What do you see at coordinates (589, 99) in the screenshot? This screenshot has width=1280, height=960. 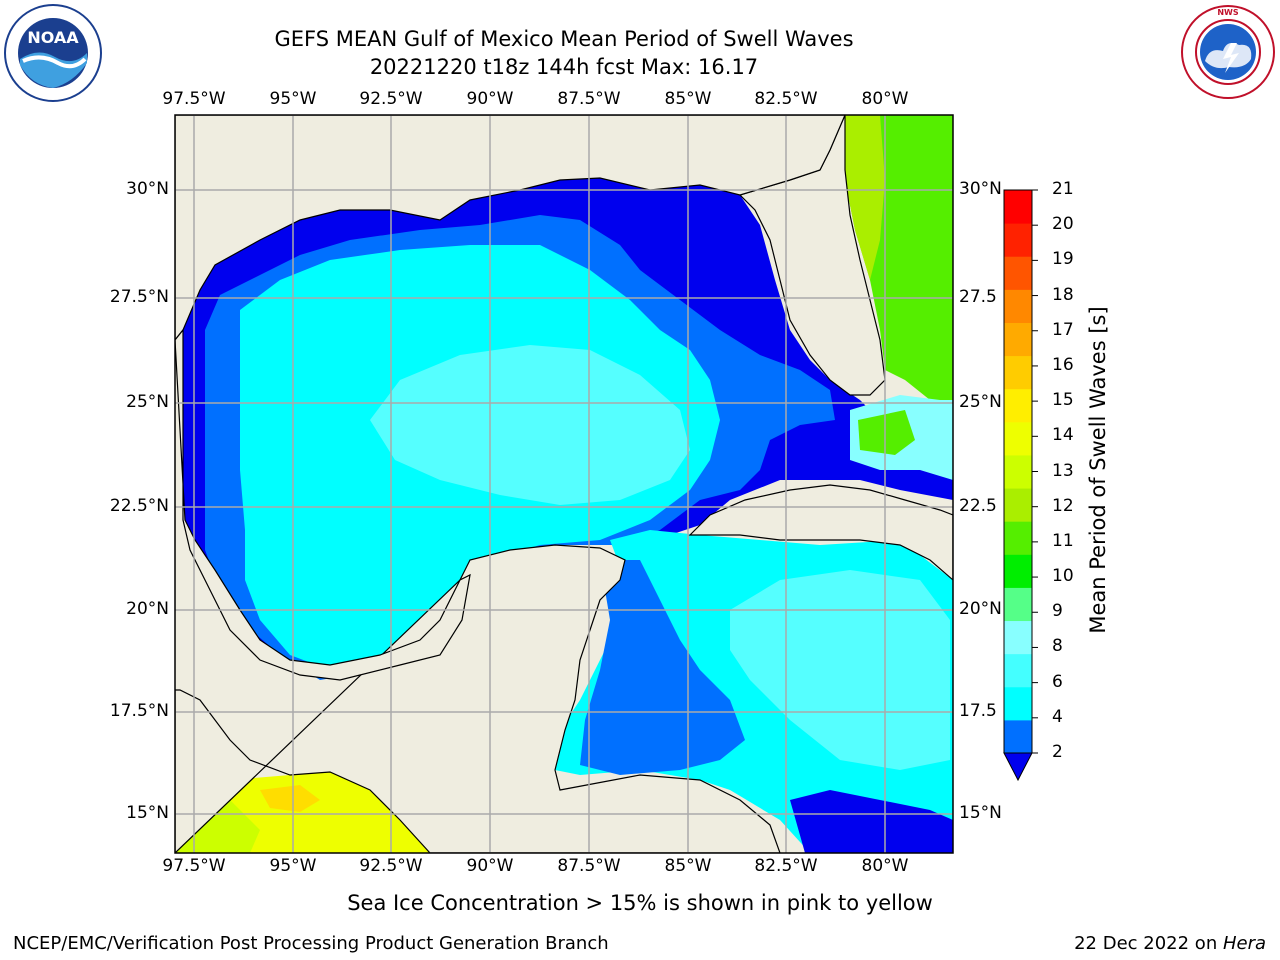 I see `lon-label-top-5: 87.5°W` at bounding box center [589, 99].